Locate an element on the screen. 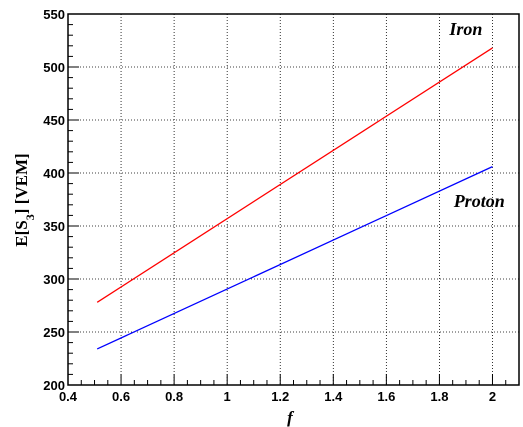 The height and width of the screenshot is (427, 523). x-tick-label: 1.6 is located at coordinates (386, 396).